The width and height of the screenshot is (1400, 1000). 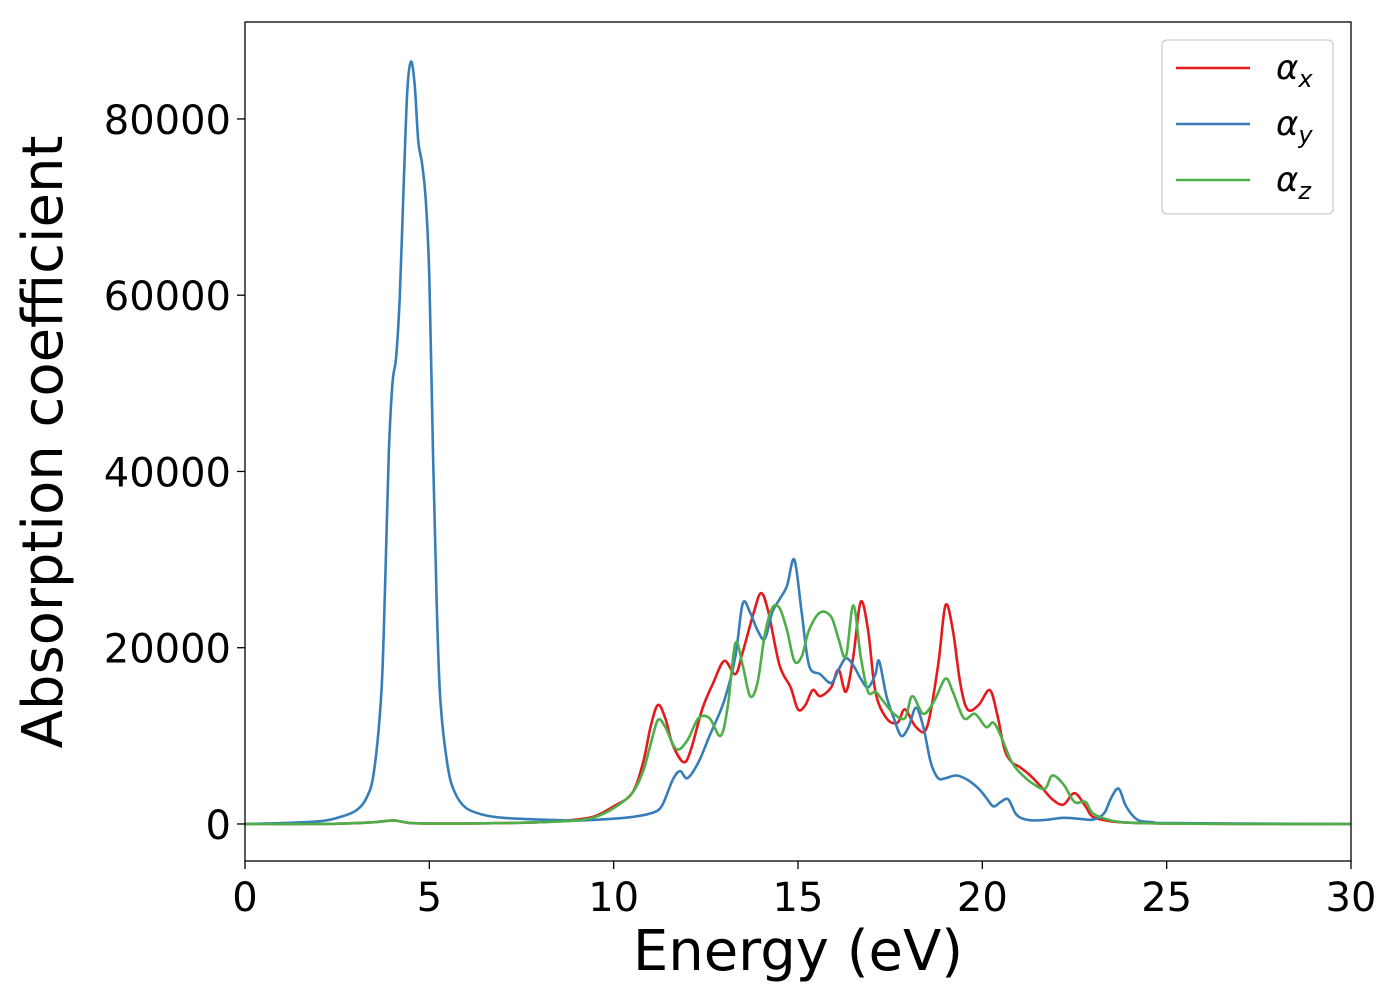 What do you see at coordinates (1166, 898) in the screenshot?
I see `x-tick-label: 25` at bounding box center [1166, 898].